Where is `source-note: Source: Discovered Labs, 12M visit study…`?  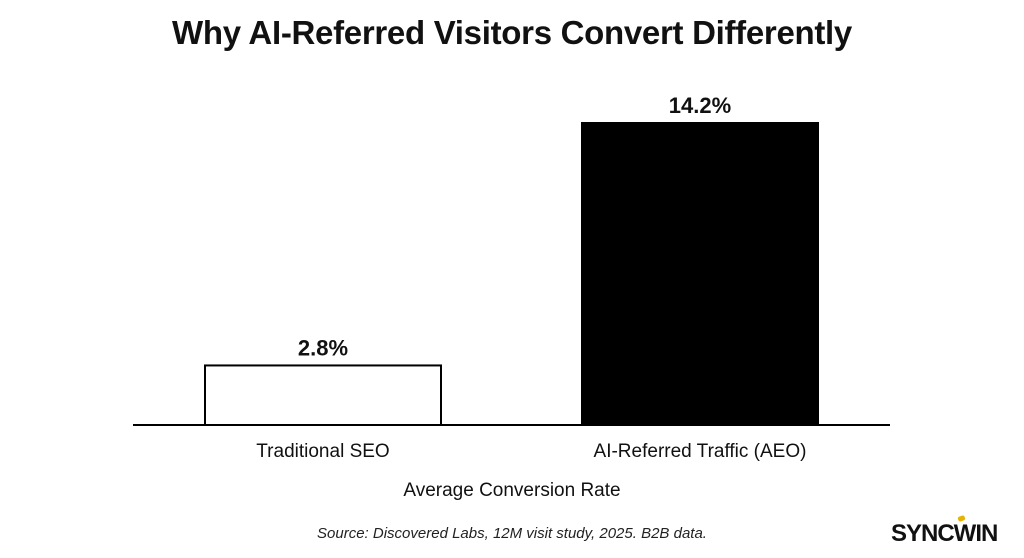
source-note: Source: Discovered Labs, 12M visit study… is located at coordinates (512, 533).